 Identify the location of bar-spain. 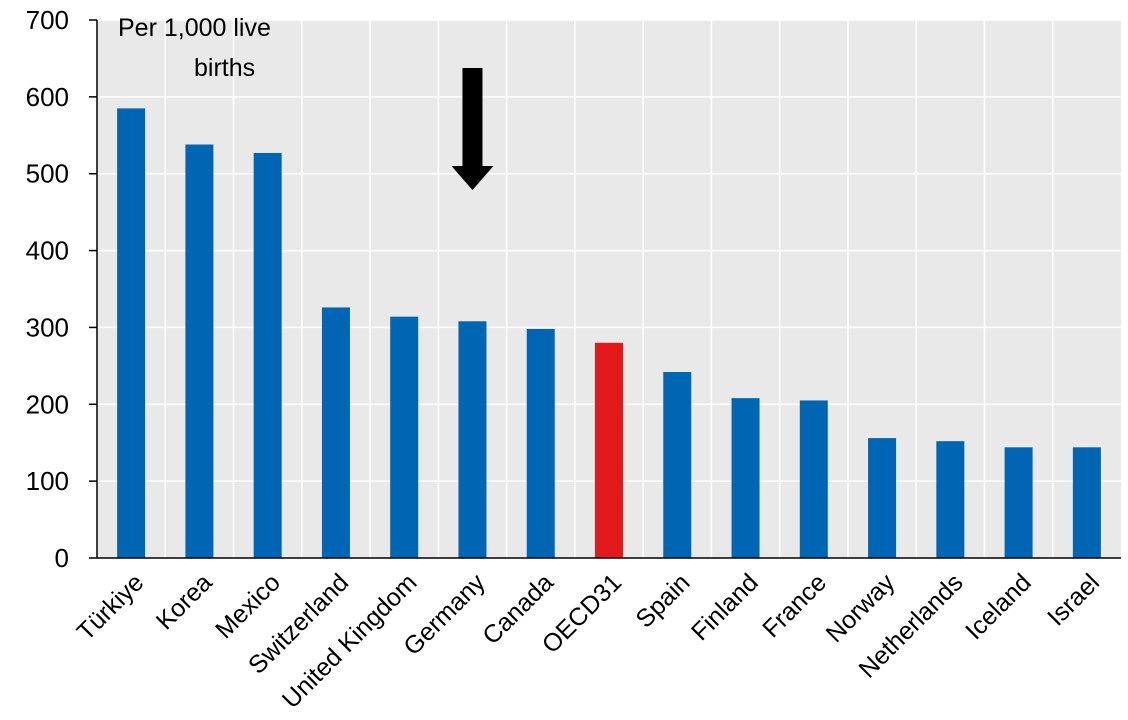
(677, 465).